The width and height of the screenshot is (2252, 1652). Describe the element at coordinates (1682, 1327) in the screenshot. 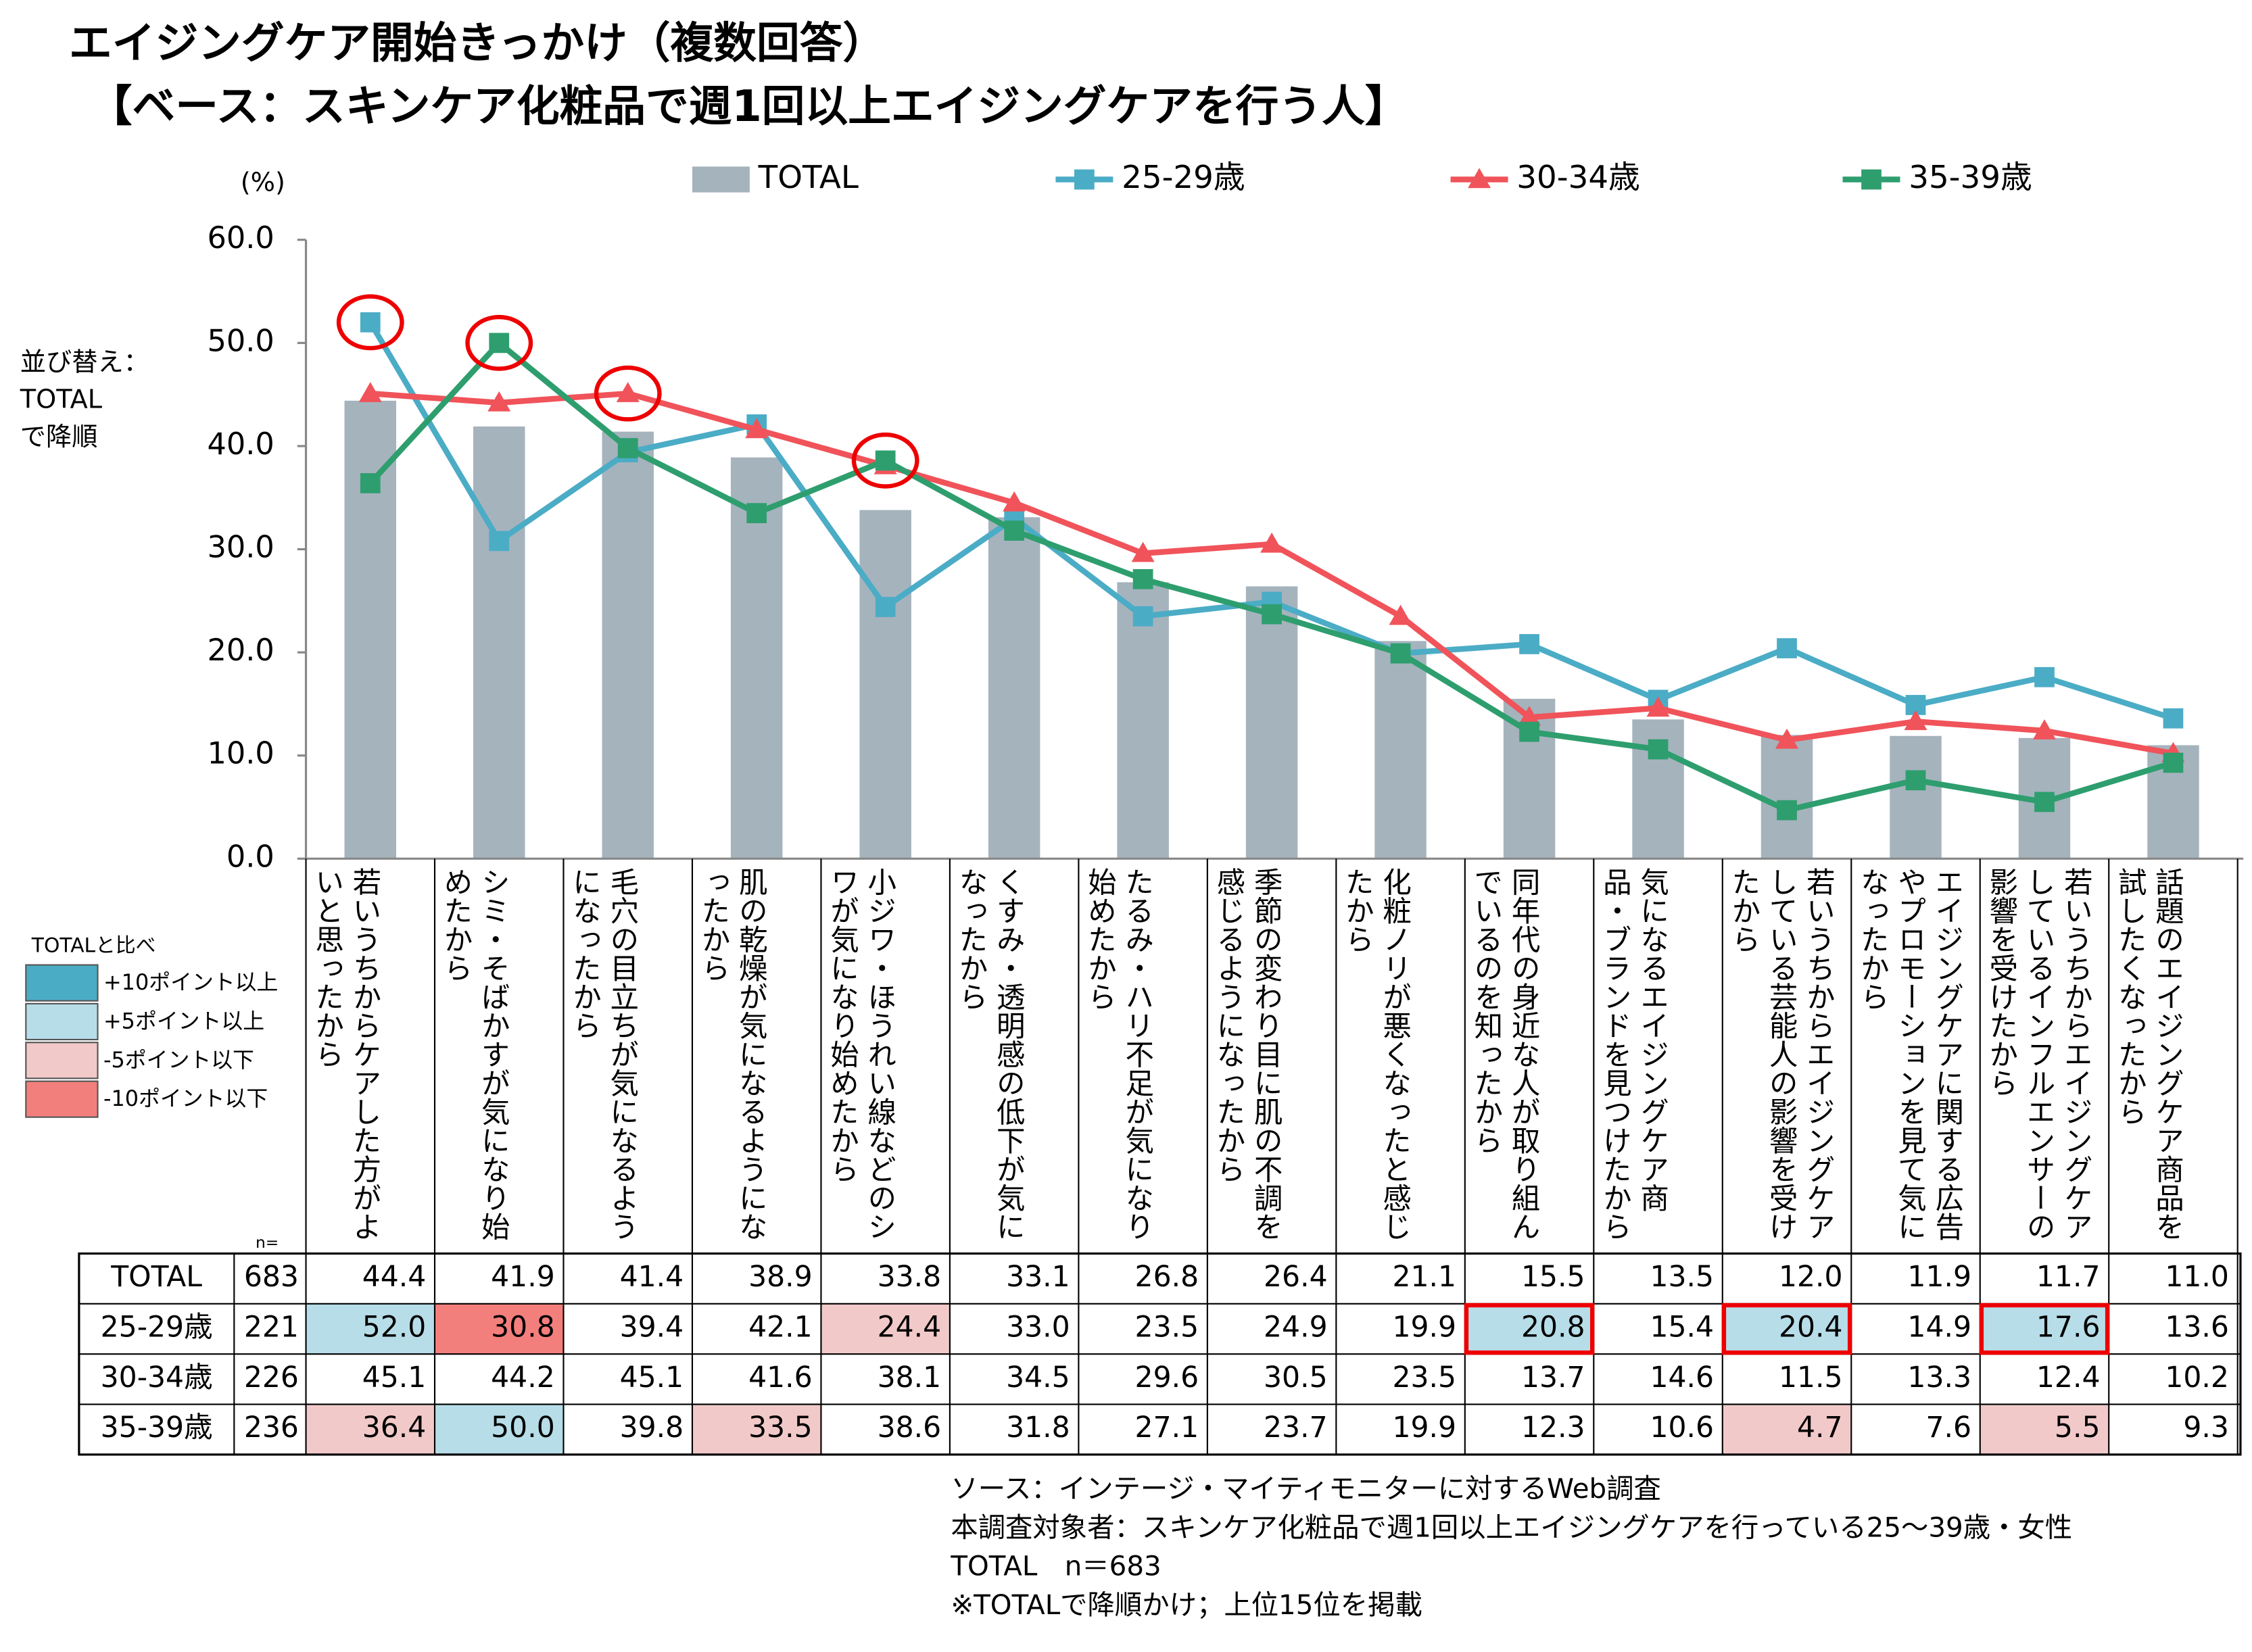

I see `table-value: 15.4` at that location.